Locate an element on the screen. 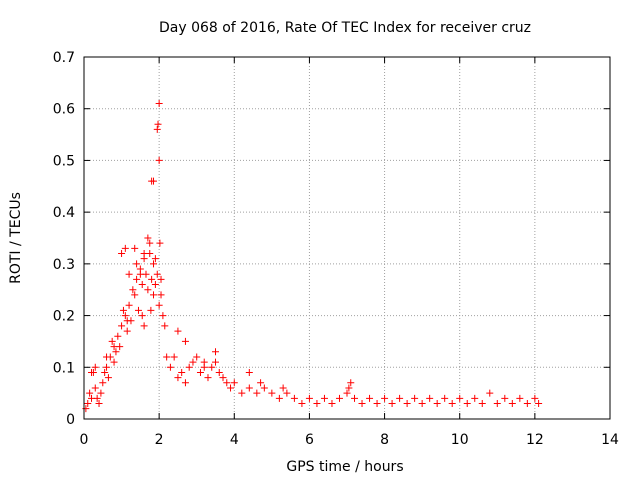 This screenshot has width=640, height=480. y-tick-label: 0.6 is located at coordinates (64, 110).